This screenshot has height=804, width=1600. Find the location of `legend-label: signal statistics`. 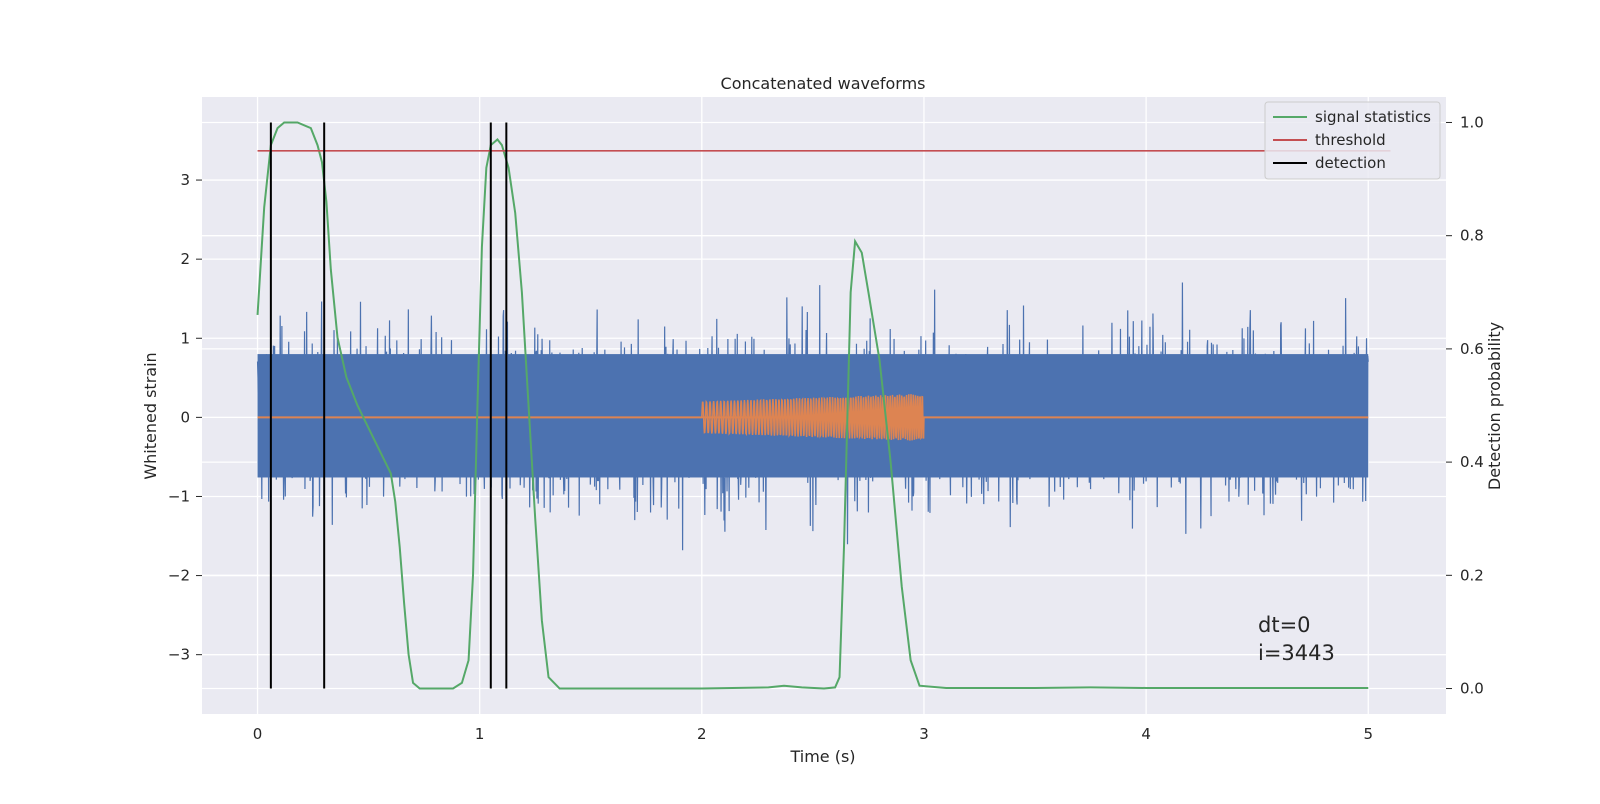

legend-label: signal statistics is located at coordinates (1373, 117).